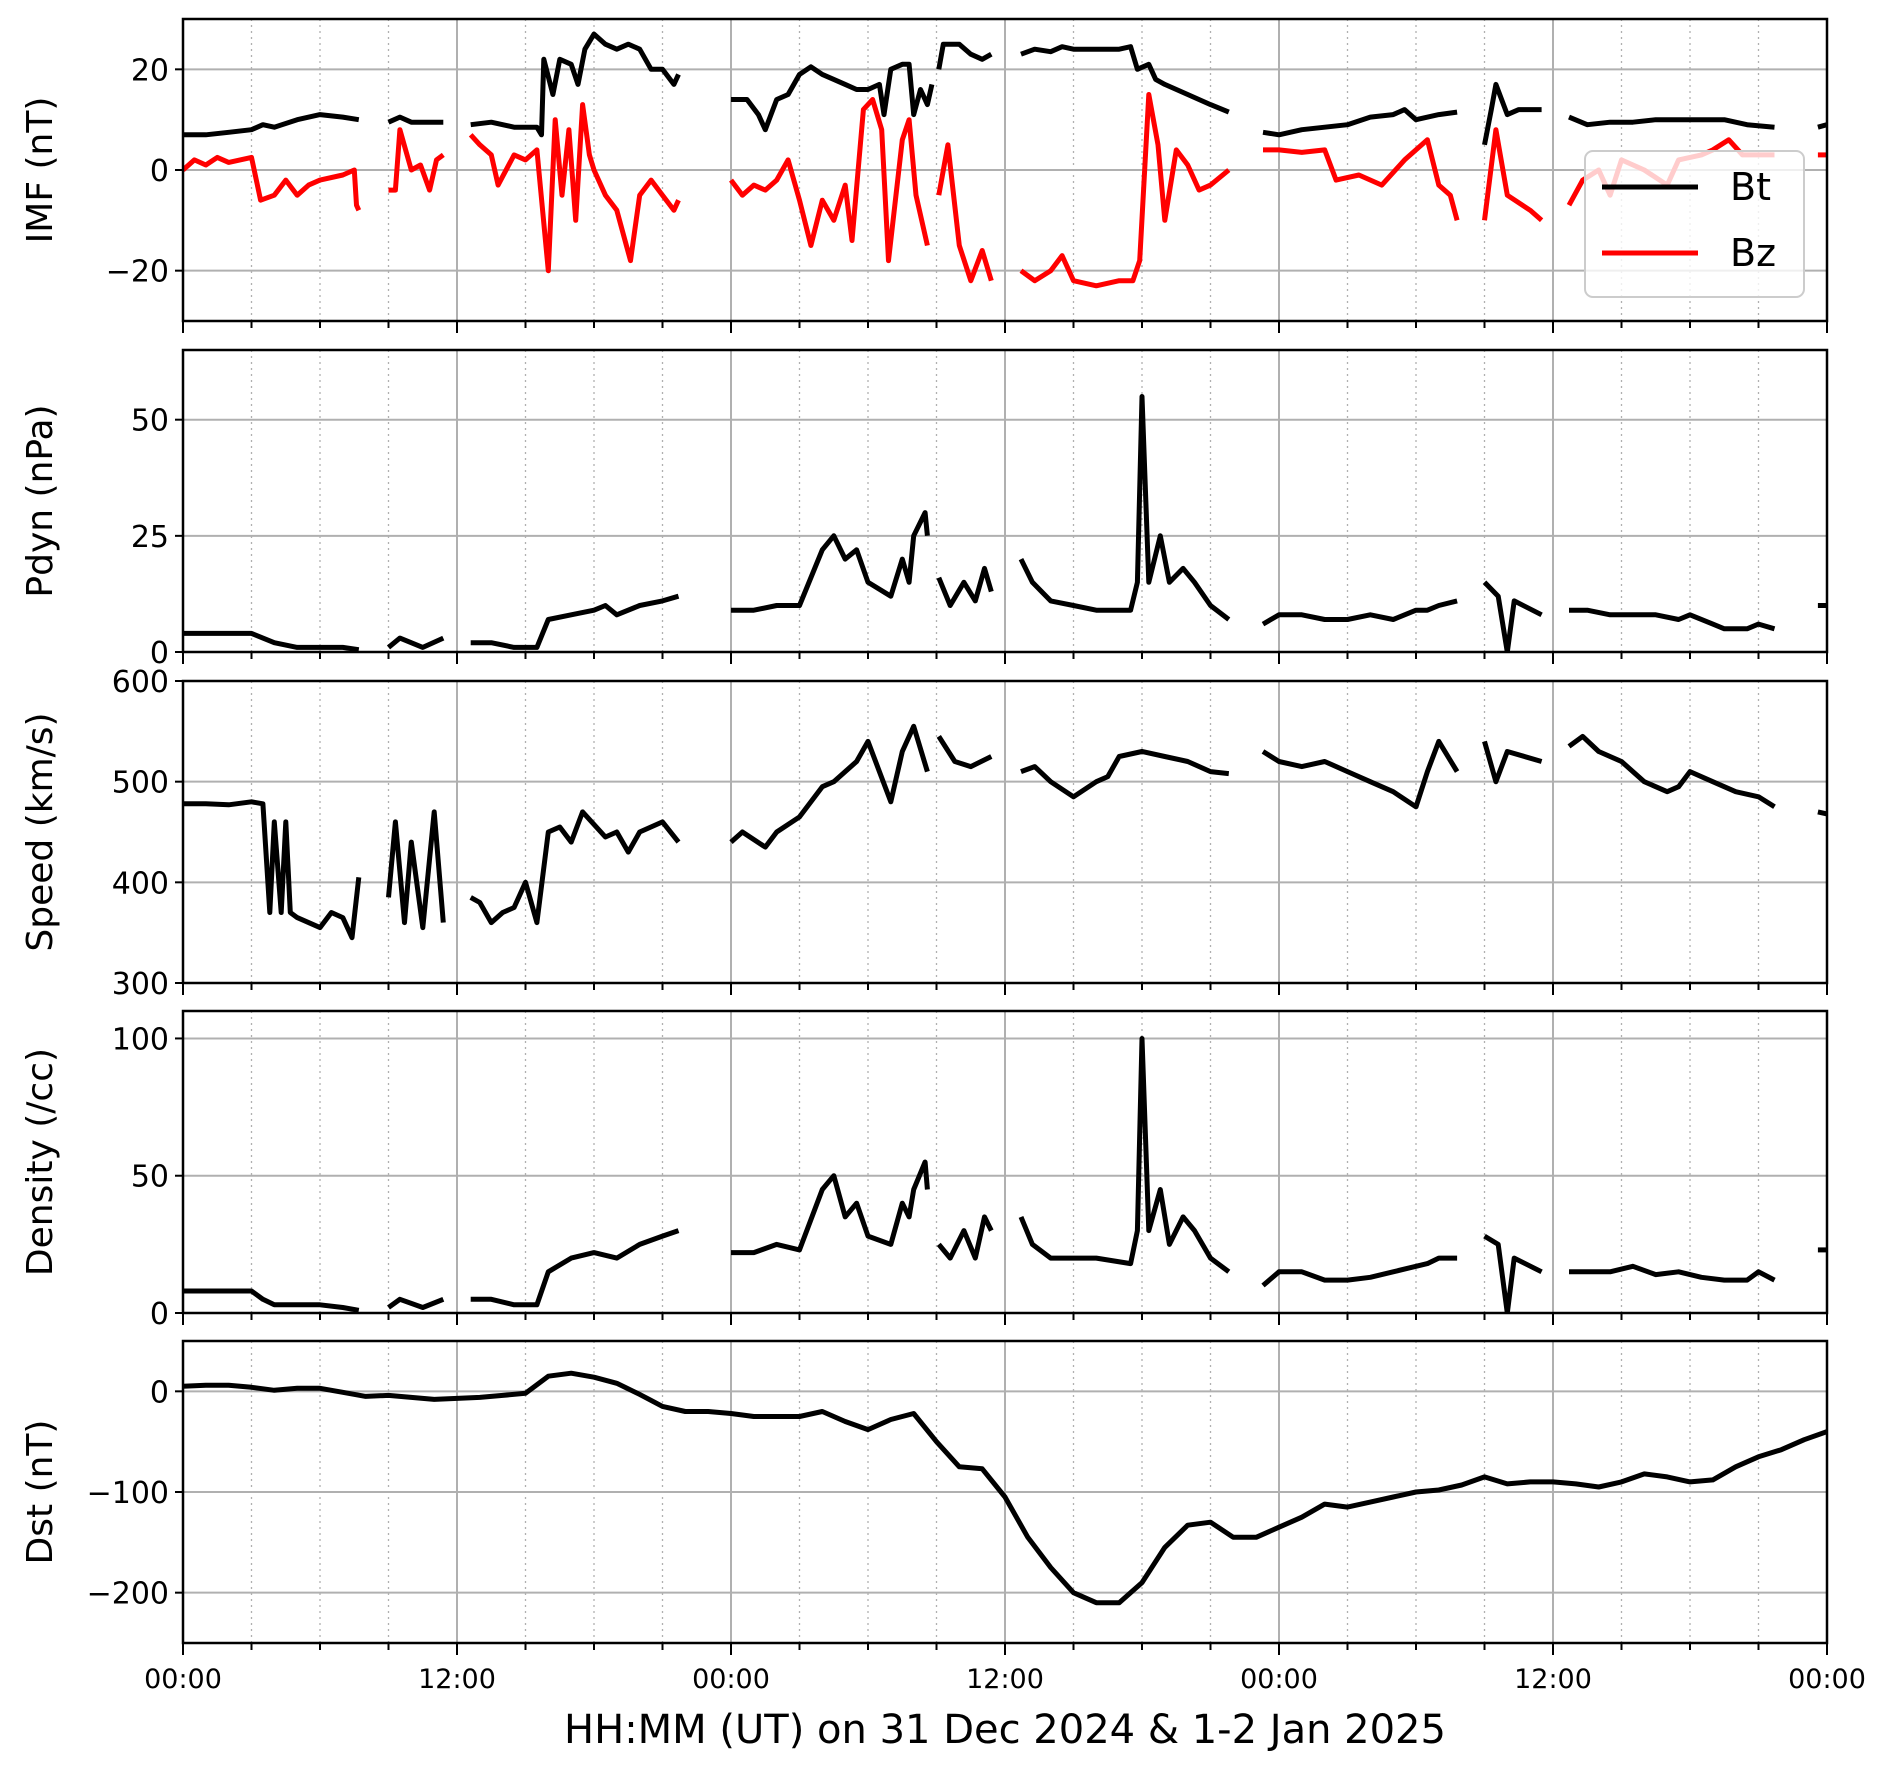 This screenshot has width=1892, height=1774. I want to click on legend-label-bt: Bt, so click(1750, 187).